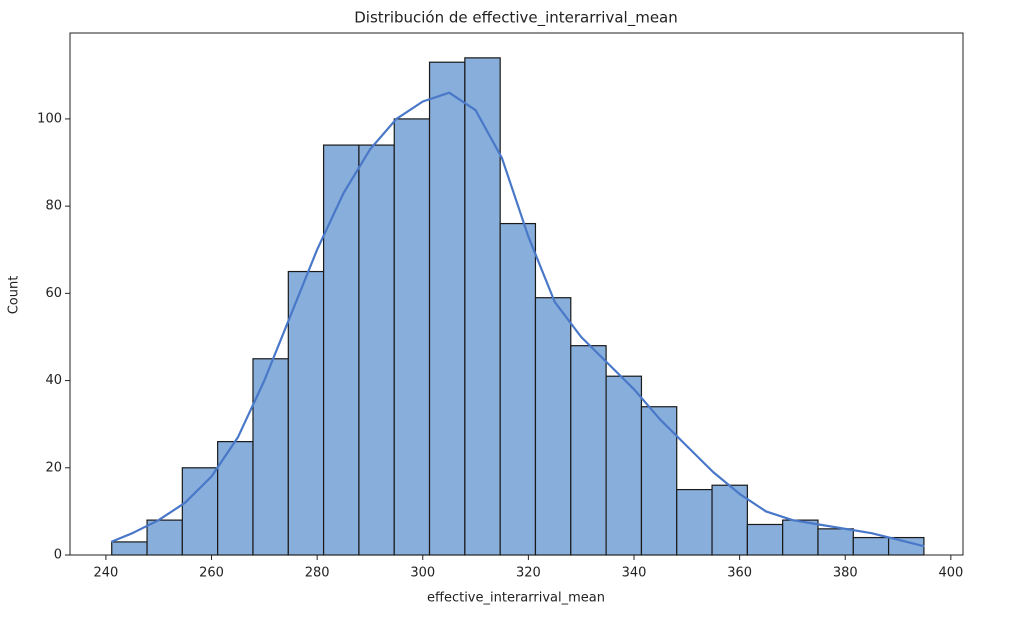  I want to click on y-tick-label: 40, so click(53, 380).